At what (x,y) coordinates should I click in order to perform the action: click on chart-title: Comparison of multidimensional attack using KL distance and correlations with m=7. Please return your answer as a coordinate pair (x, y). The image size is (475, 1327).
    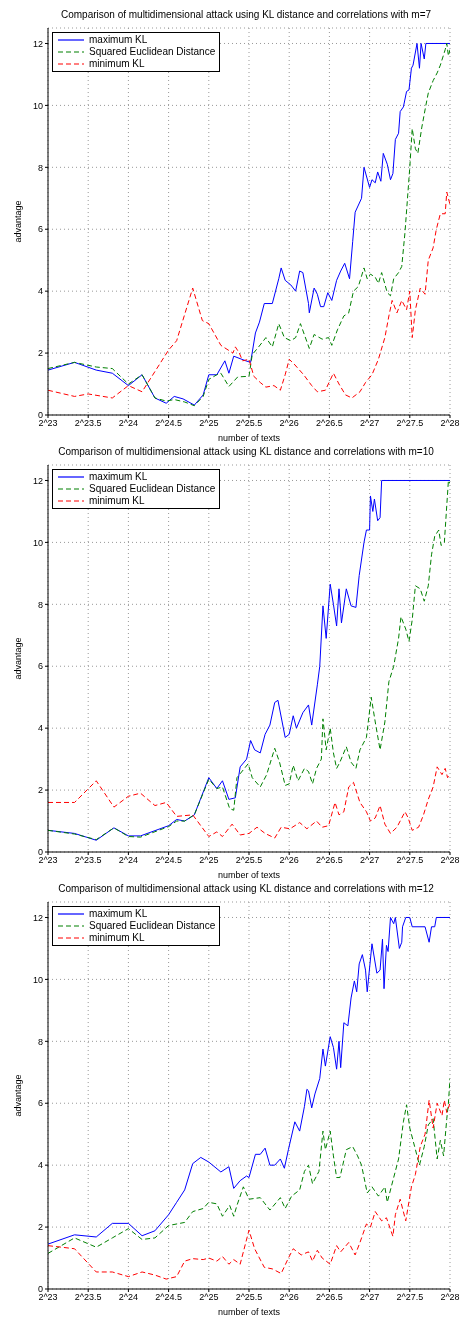
    Looking at the image, I should click on (246, 15).